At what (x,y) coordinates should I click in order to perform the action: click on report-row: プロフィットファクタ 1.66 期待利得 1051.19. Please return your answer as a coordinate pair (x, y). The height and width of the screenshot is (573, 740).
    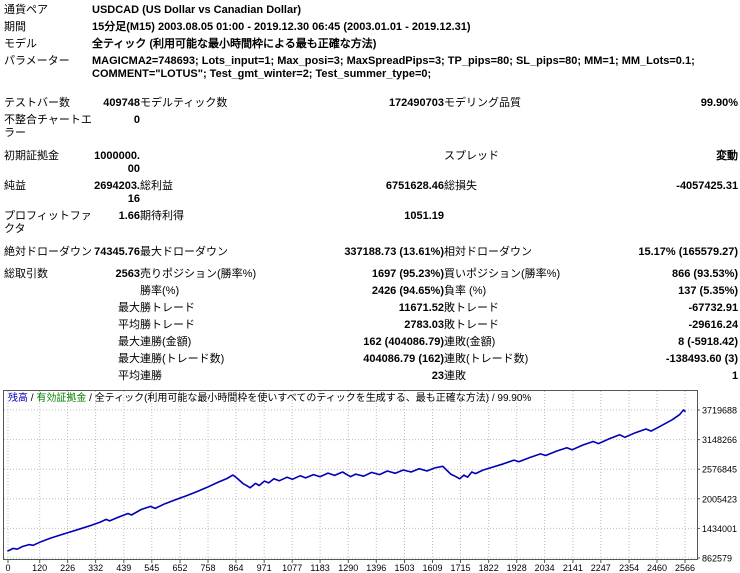
    Looking at the image, I should click on (371, 223).